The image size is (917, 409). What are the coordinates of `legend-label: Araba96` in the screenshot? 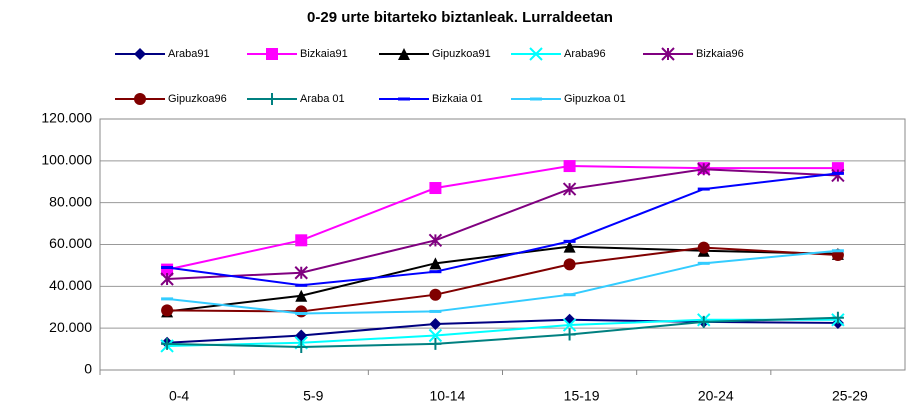 It's located at (585, 54).